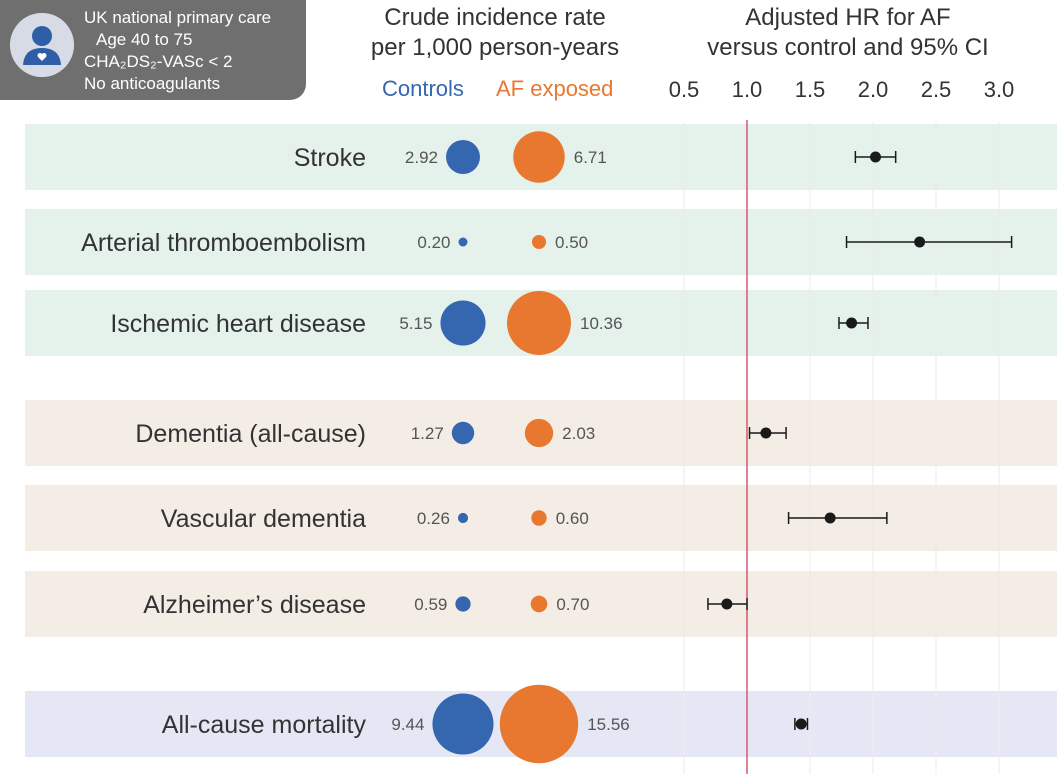 This screenshot has height=774, width=1057. What do you see at coordinates (571, 242) in the screenshot?
I see `af-rate-label: 0.50` at bounding box center [571, 242].